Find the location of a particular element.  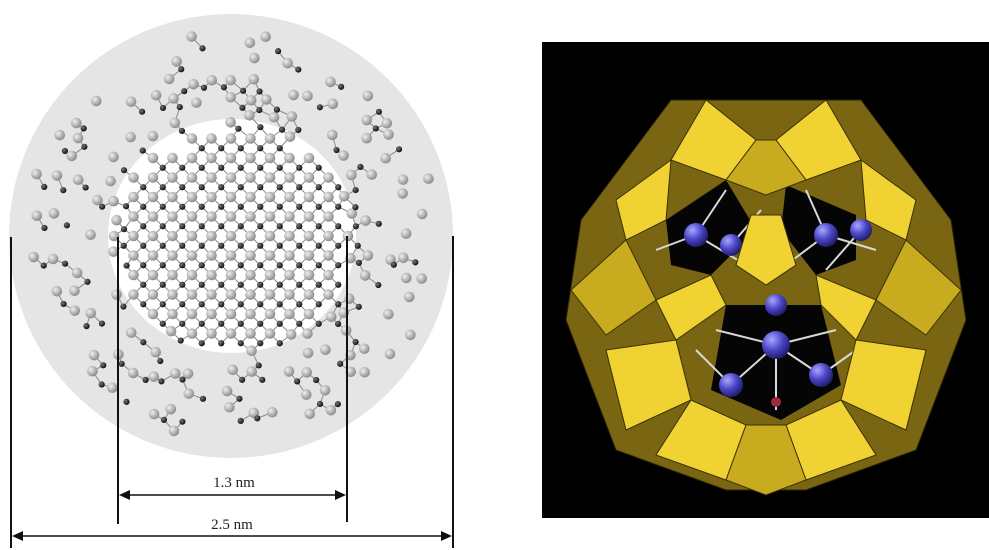

polyhedron-right-upper is located at coordinates (888, 199).